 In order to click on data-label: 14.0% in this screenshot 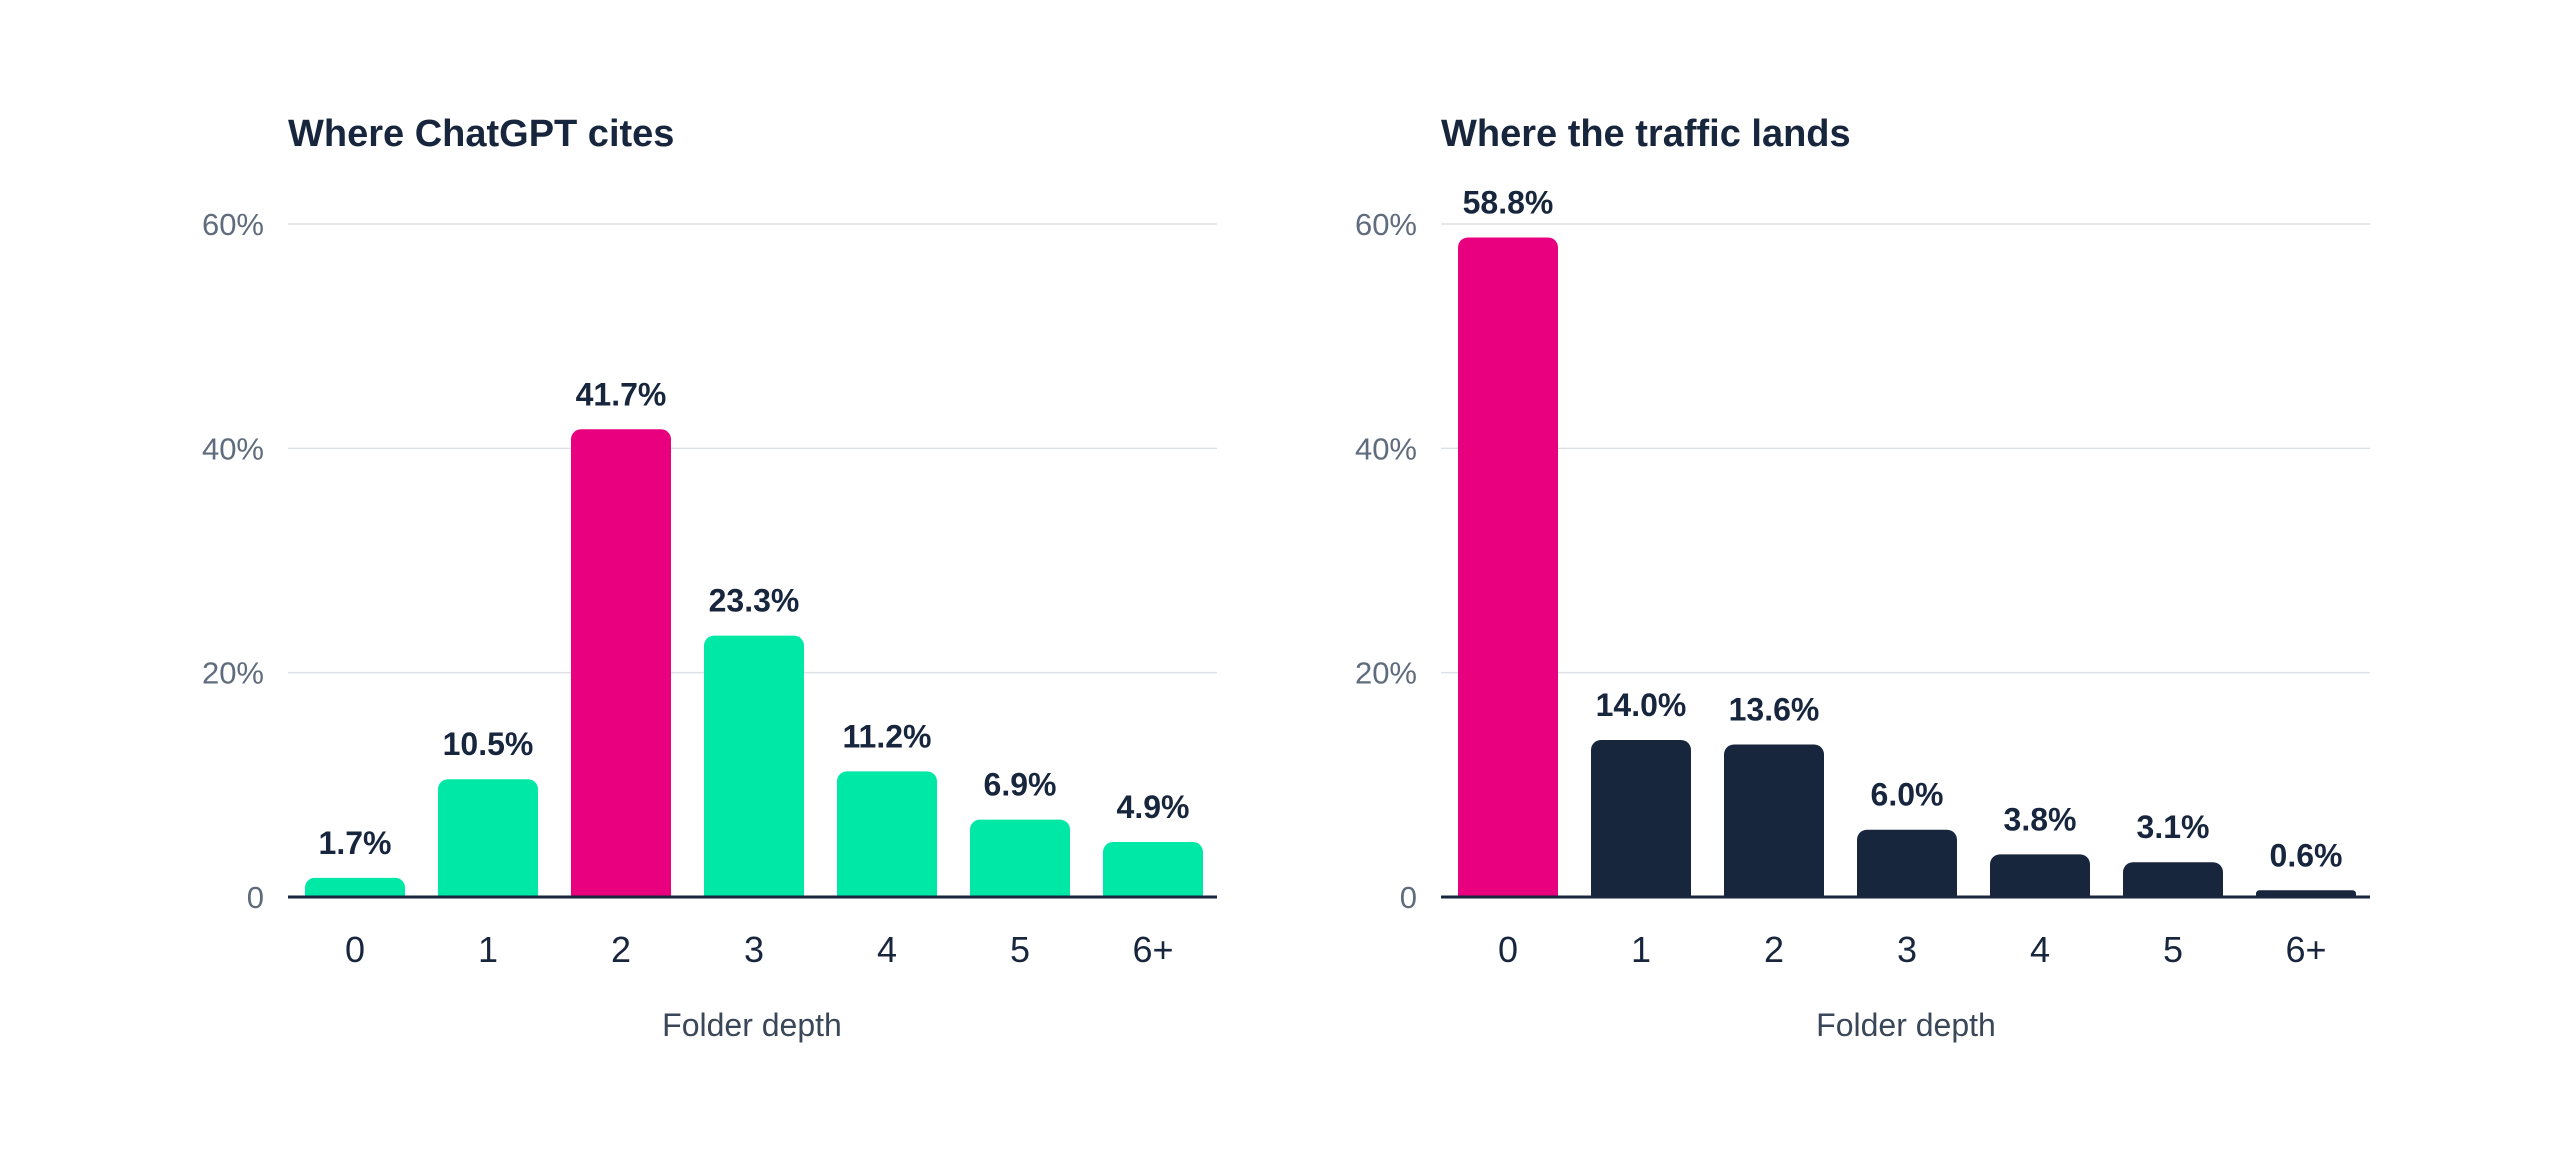, I will do `click(1641, 705)`.